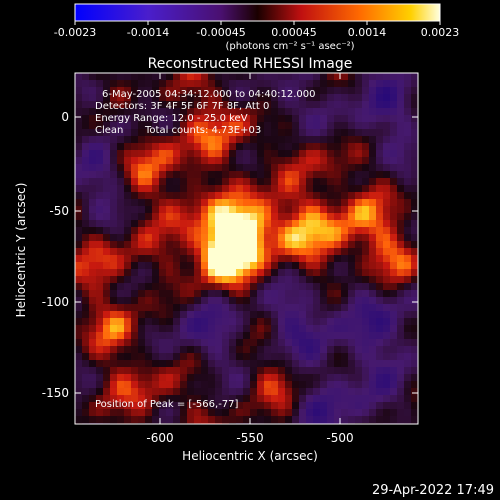  What do you see at coordinates (182, 106) in the screenshot?
I see `detectors-annotation: Detectors: 3F 4F 5F 6F 7F 8F, Att 0` at bounding box center [182, 106].